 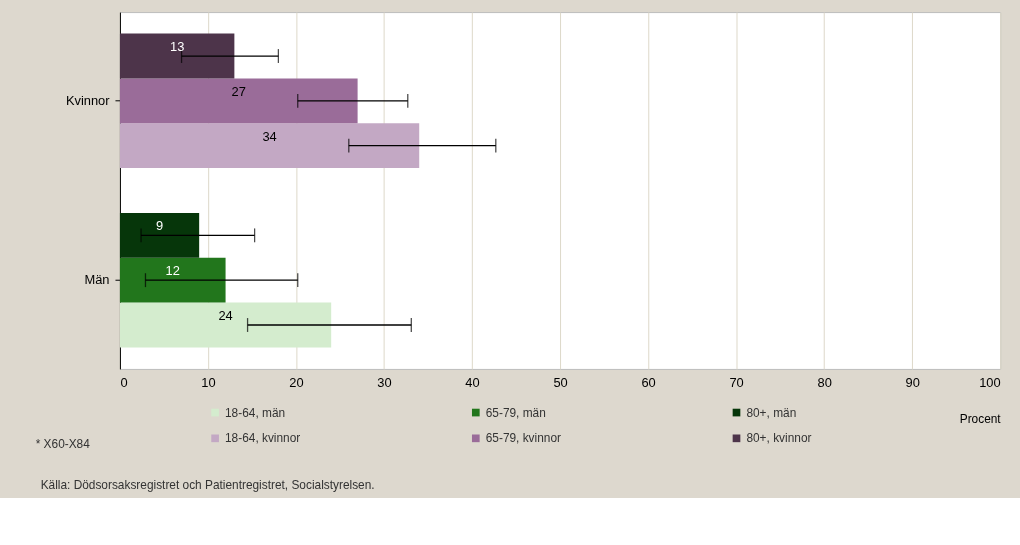 I want to click on x-tick-label: 100, so click(x=990, y=383).